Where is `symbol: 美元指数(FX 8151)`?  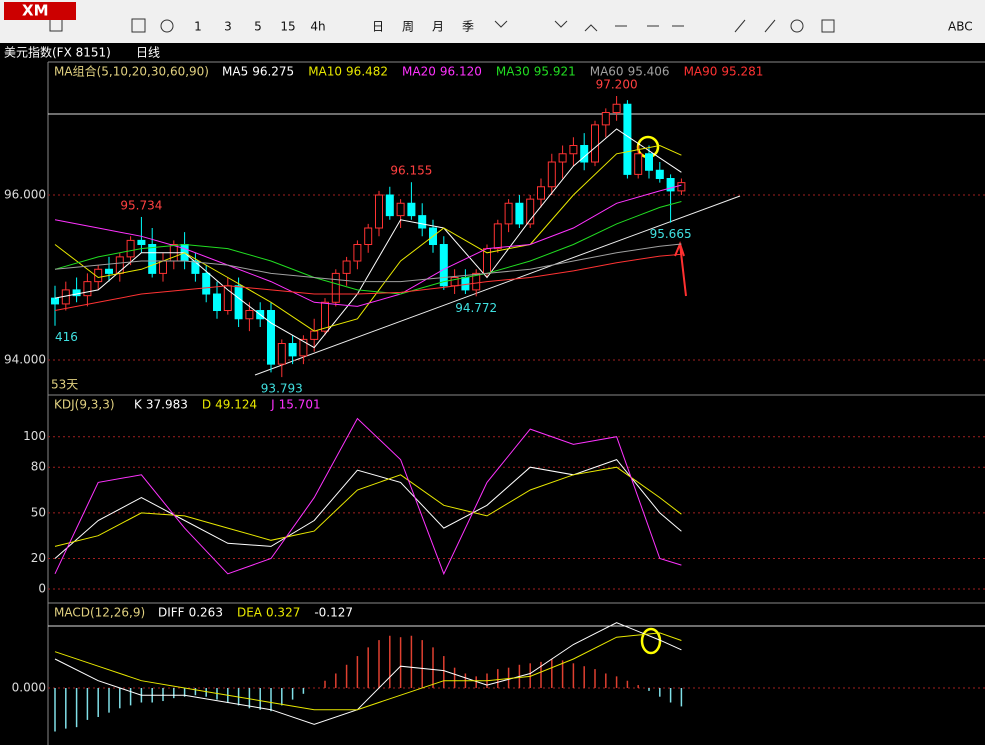
symbol: 美元指数(FX 8151) is located at coordinates (57, 52).